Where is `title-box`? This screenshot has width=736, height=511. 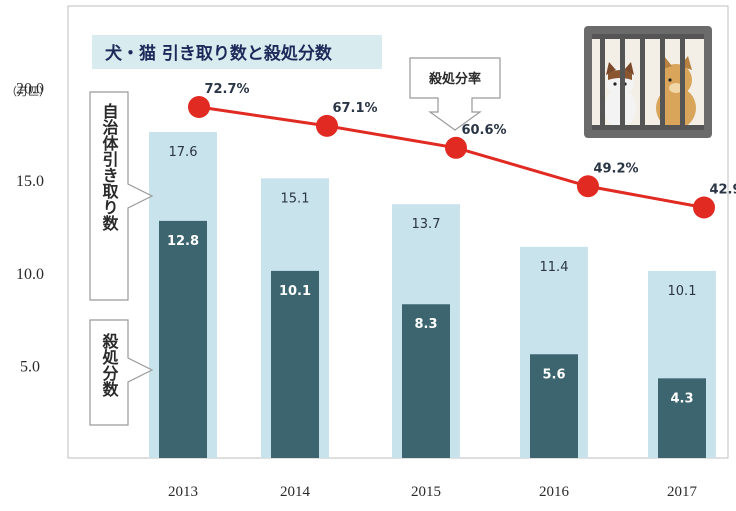 title-box is located at coordinates (237, 52).